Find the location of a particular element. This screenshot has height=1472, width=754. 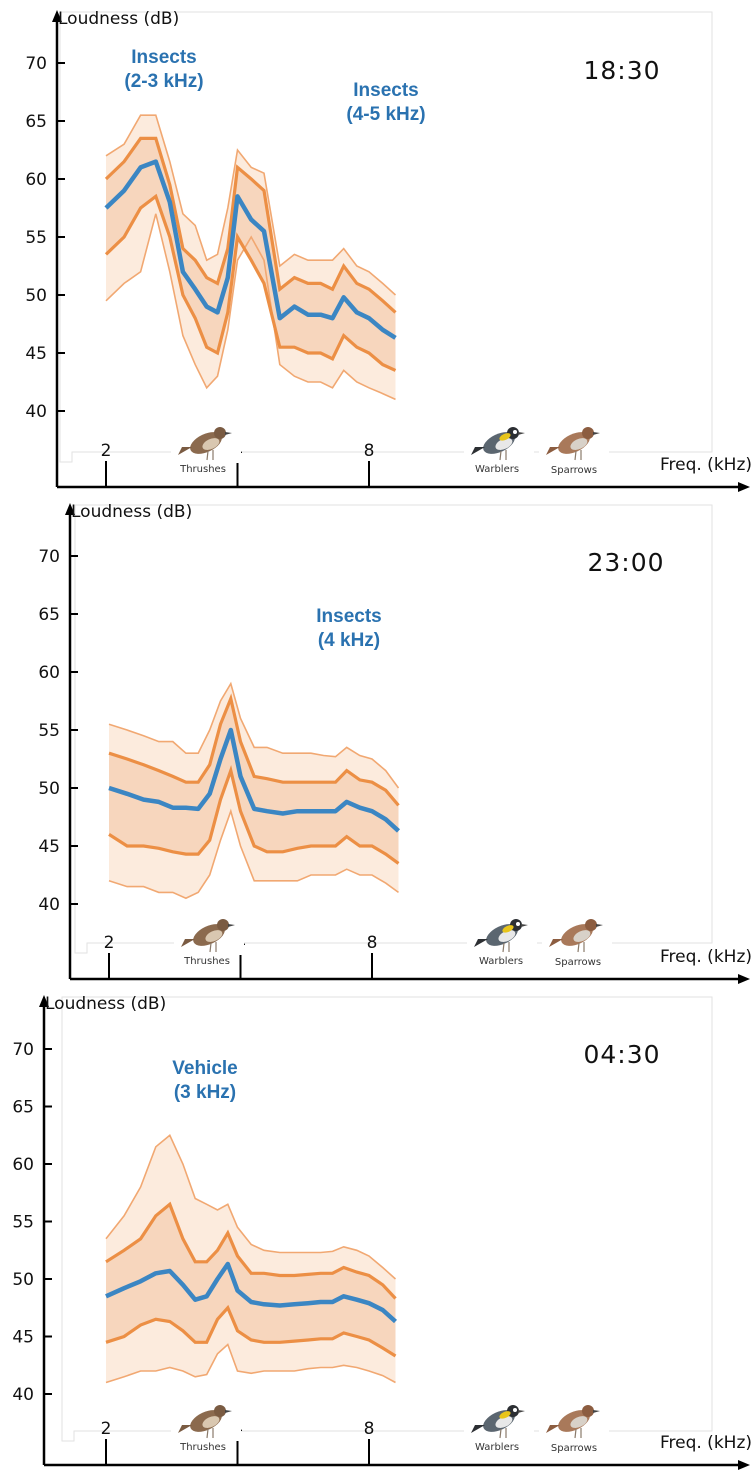

time-label: 23:00 is located at coordinates (625, 562).